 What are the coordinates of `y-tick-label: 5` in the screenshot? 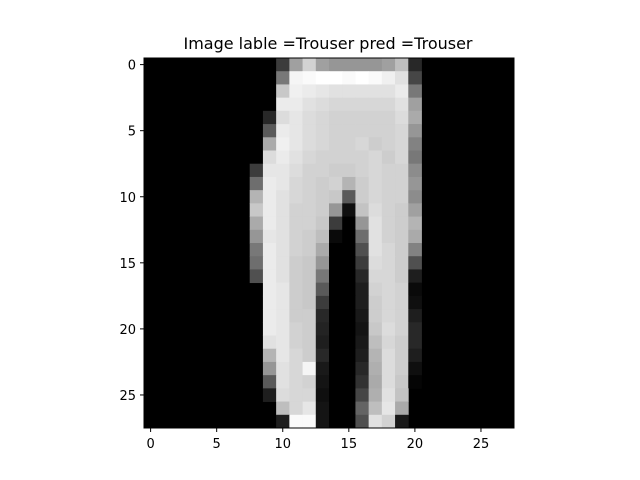 It's located at (132, 132).